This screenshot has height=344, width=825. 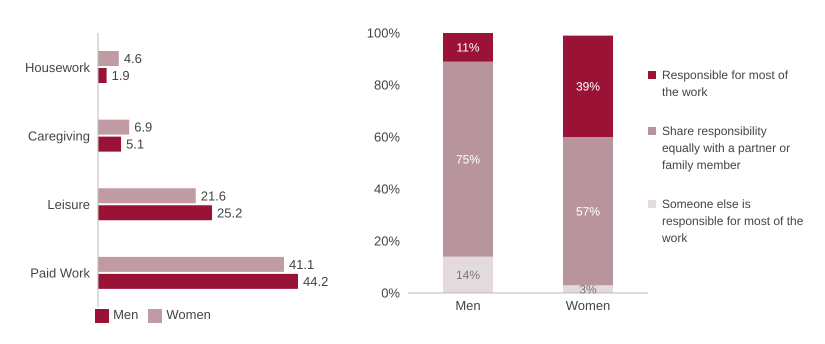 I want to click on data-label: 21.6, so click(x=213, y=196).